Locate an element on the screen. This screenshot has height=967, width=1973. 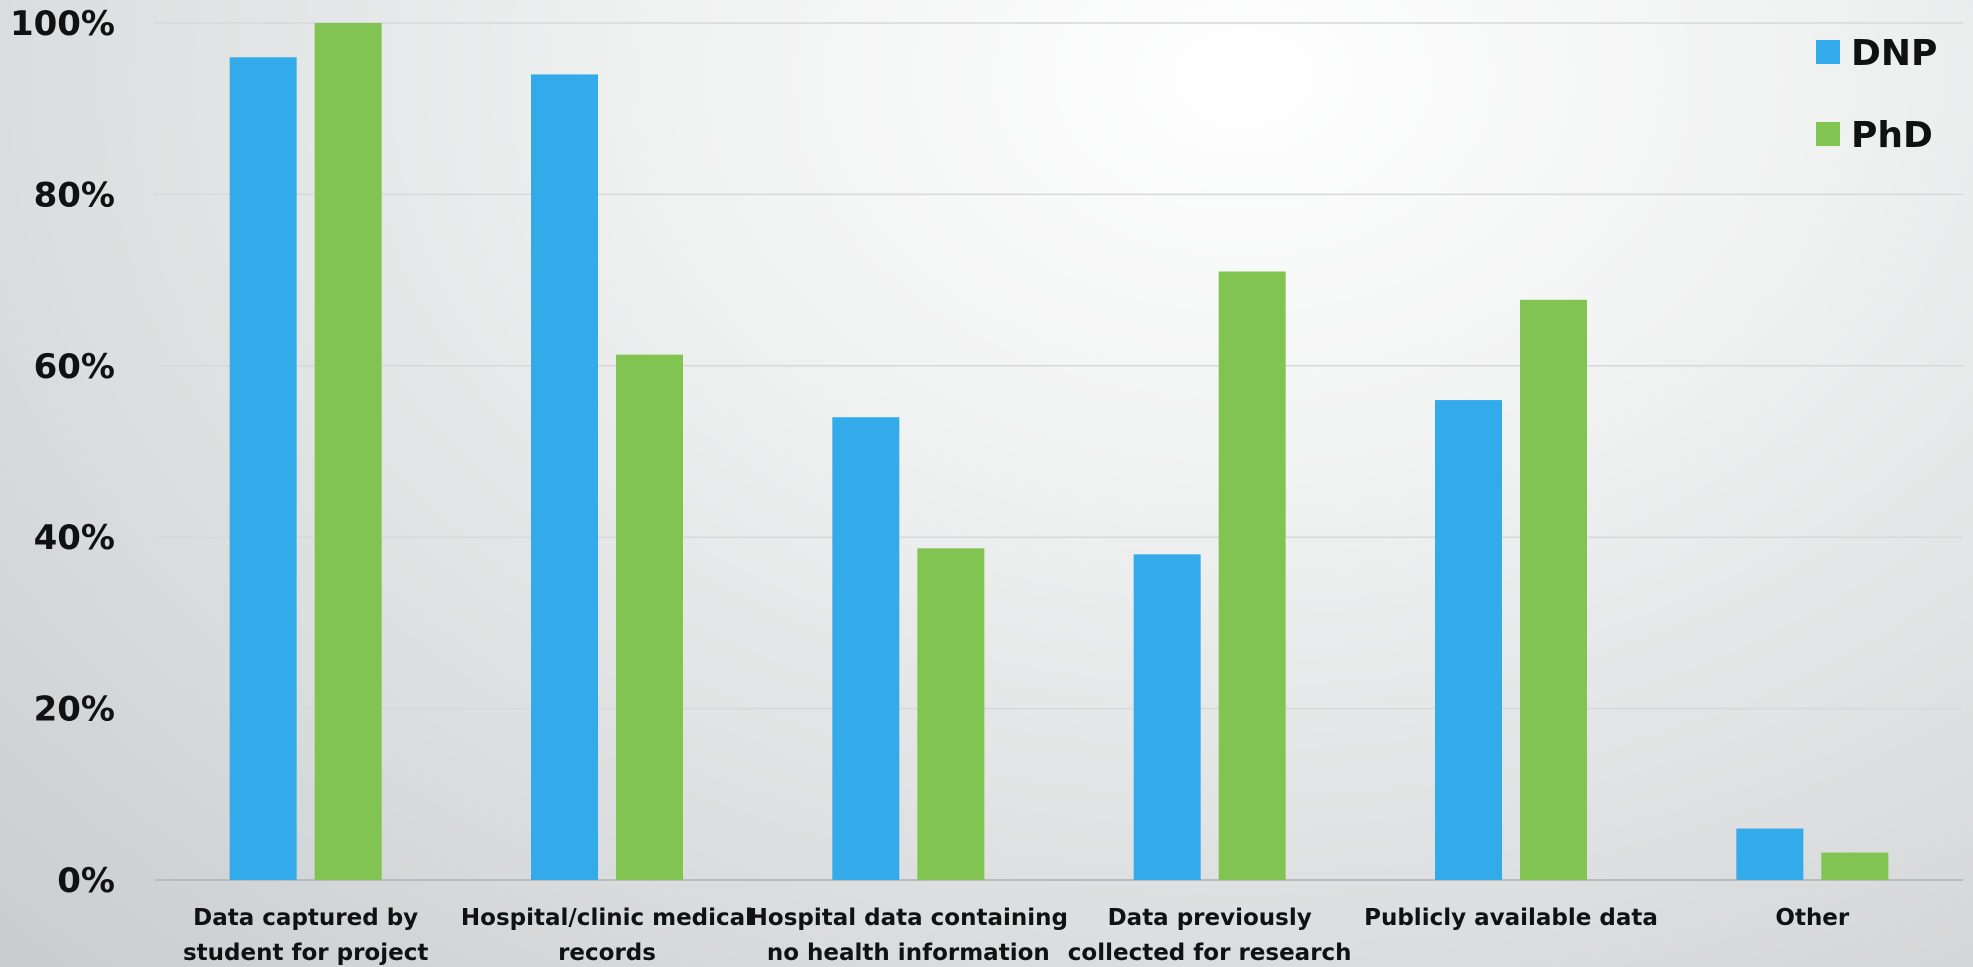
legend-label-dnp: DNP is located at coordinates (1894, 53).